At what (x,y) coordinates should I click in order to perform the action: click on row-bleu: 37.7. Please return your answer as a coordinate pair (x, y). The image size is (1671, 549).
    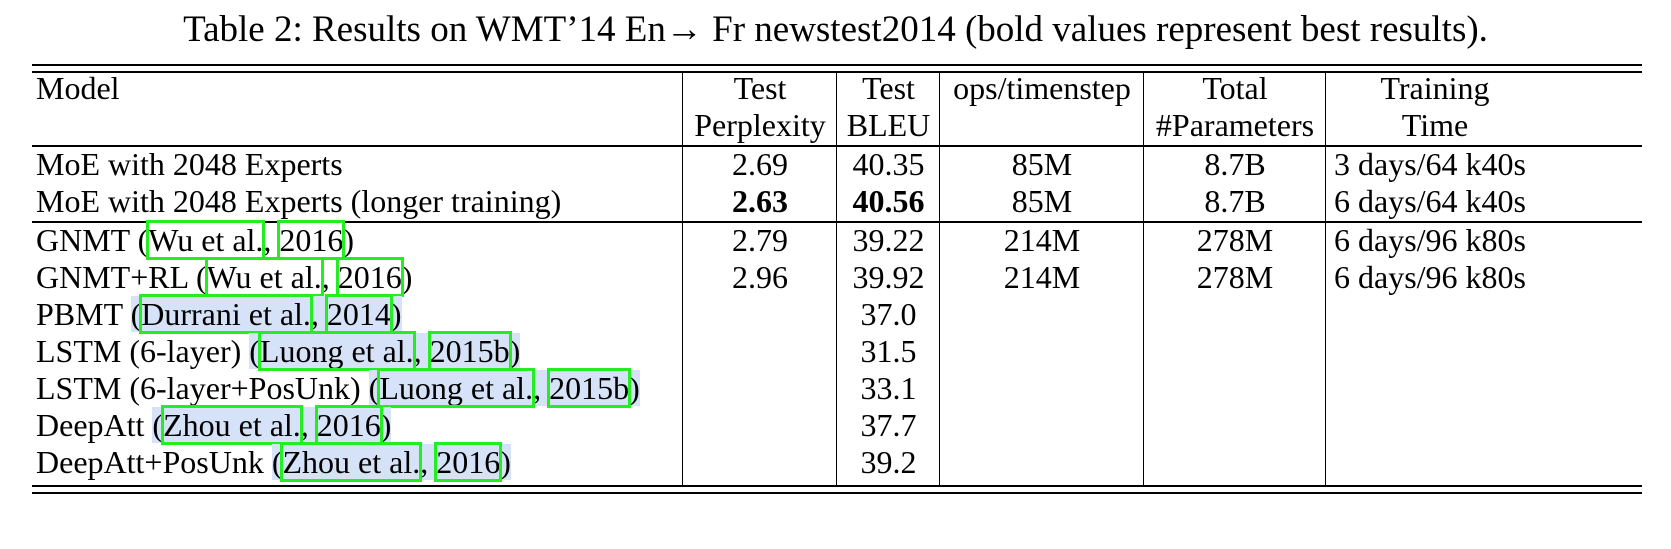
    Looking at the image, I should click on (888, 425).